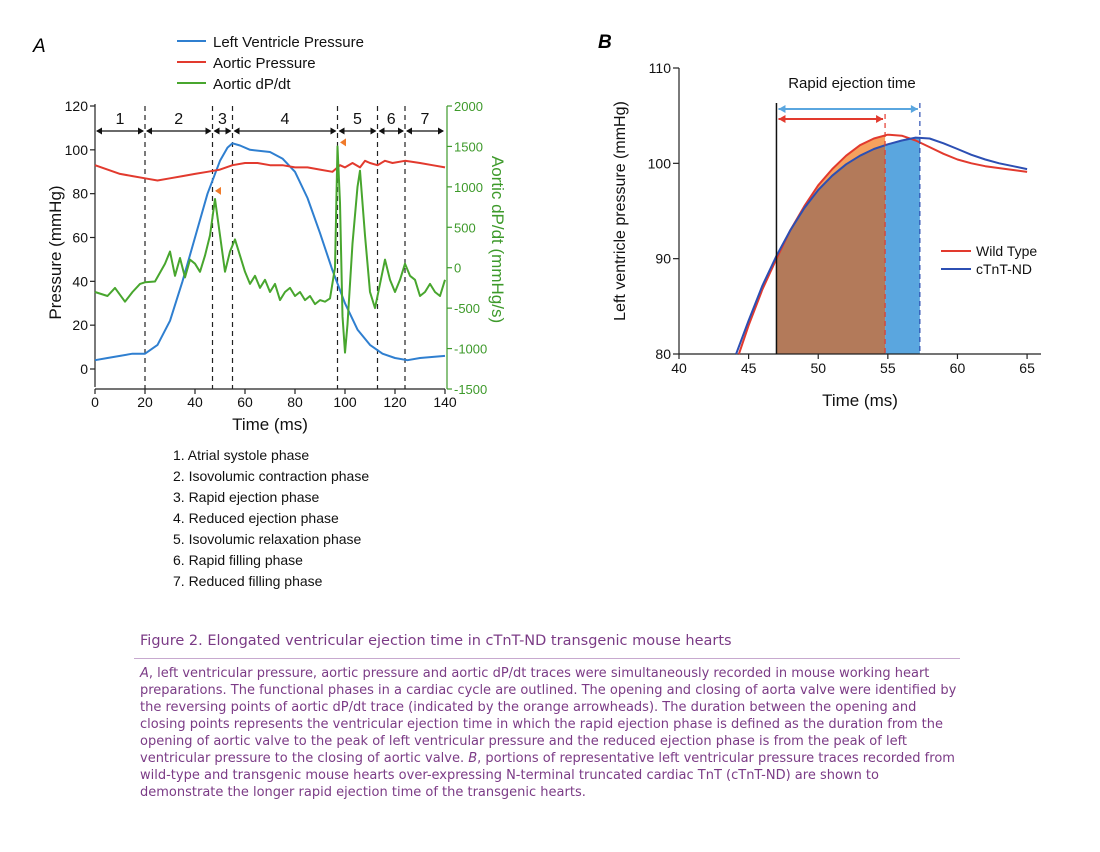 Image resolution: width=1100 pixels, height=852 pixels. Describe the element at coordinates (80, 238) in the screenshot. I see `left-y-tick-label: 60` at that location.